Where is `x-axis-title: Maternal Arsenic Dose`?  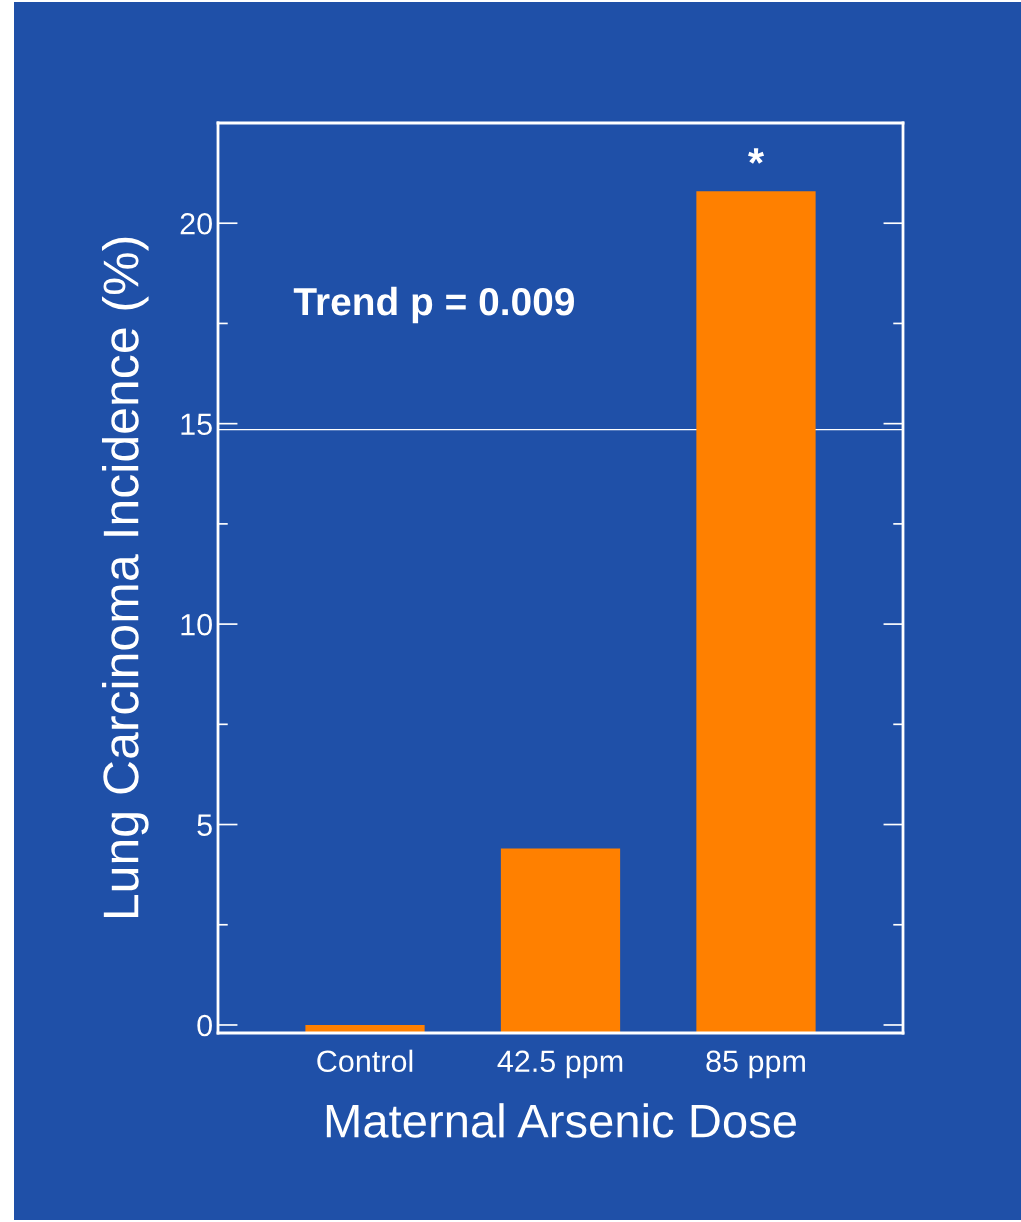
x-axis-title: Maternal Arsenic Dose is located at coordinates (561, 1120).